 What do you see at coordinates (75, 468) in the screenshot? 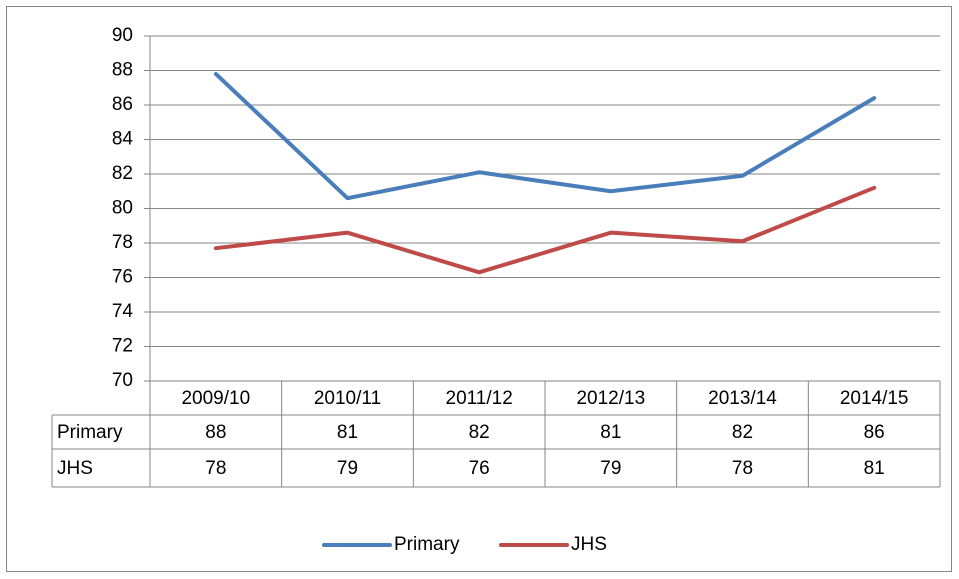
I see `table-row-header: JHS` at bounding box center [75, 468].